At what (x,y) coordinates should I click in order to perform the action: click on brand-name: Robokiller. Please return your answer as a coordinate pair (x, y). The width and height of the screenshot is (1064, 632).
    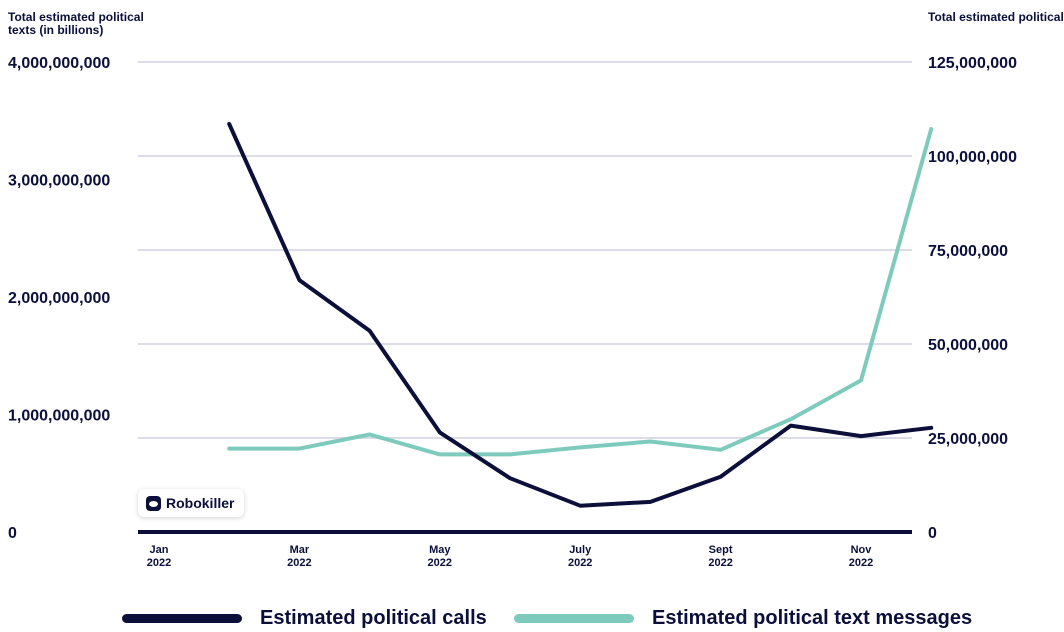
    Looking at the image, I should click on (200, 503).